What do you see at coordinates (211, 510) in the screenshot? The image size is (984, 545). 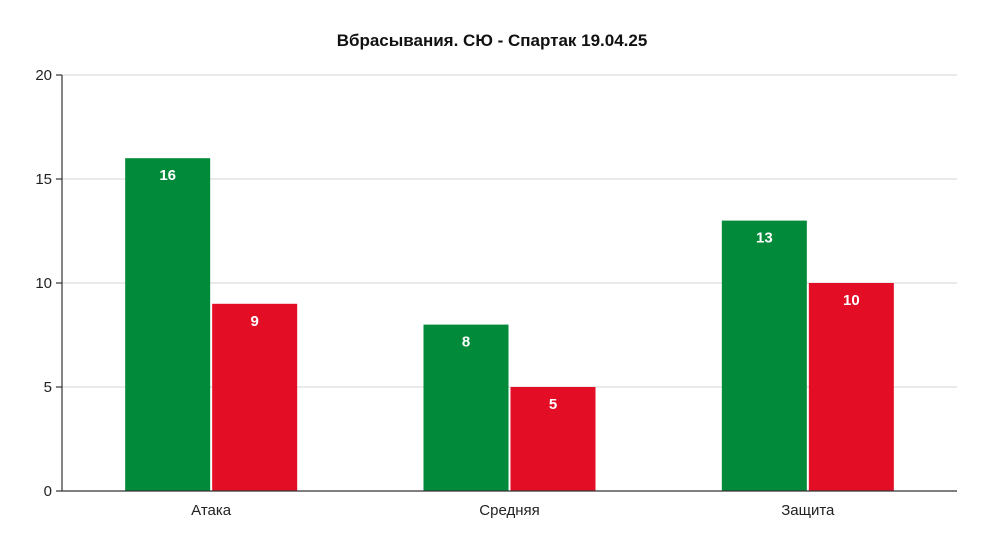 I see `x-category-label: Атака` at bounding box center [211, 510].